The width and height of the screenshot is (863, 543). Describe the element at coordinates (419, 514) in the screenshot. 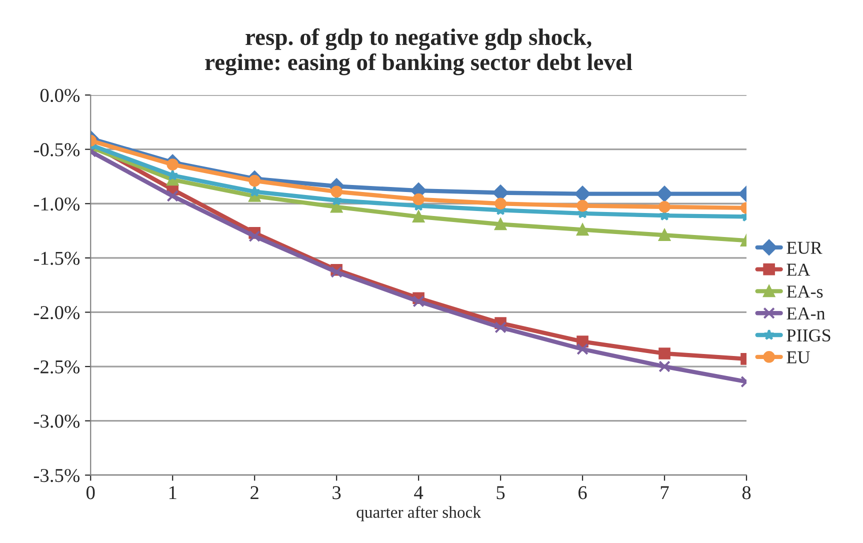

I see `x-axis-title: quarter after shock` at that location.